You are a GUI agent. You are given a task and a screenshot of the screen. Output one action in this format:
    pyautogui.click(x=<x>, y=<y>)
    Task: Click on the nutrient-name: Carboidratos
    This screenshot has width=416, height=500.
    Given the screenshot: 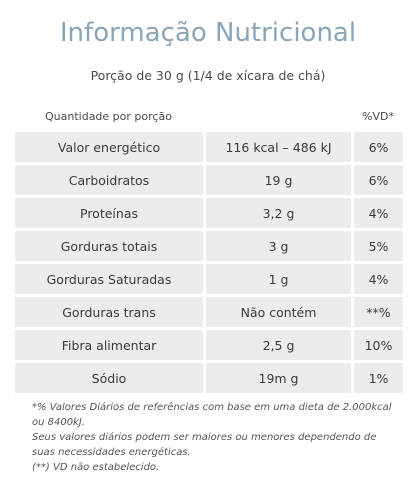 What is the action you would take?
    pyautogui.click(x=109, y=180)
    